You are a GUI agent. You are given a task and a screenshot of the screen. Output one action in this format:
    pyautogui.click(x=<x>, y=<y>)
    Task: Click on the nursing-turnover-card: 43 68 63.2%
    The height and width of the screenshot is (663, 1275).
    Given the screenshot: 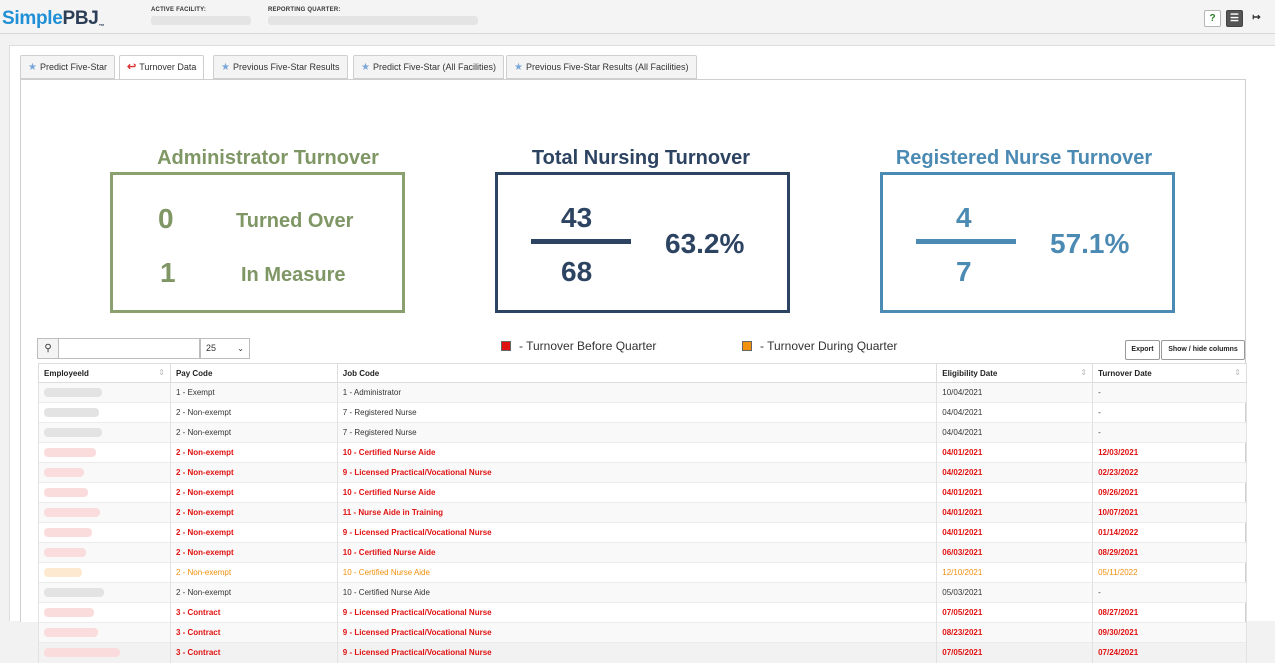 What is the action you would take?
    pyautogui.click(x=642, y=242)
    